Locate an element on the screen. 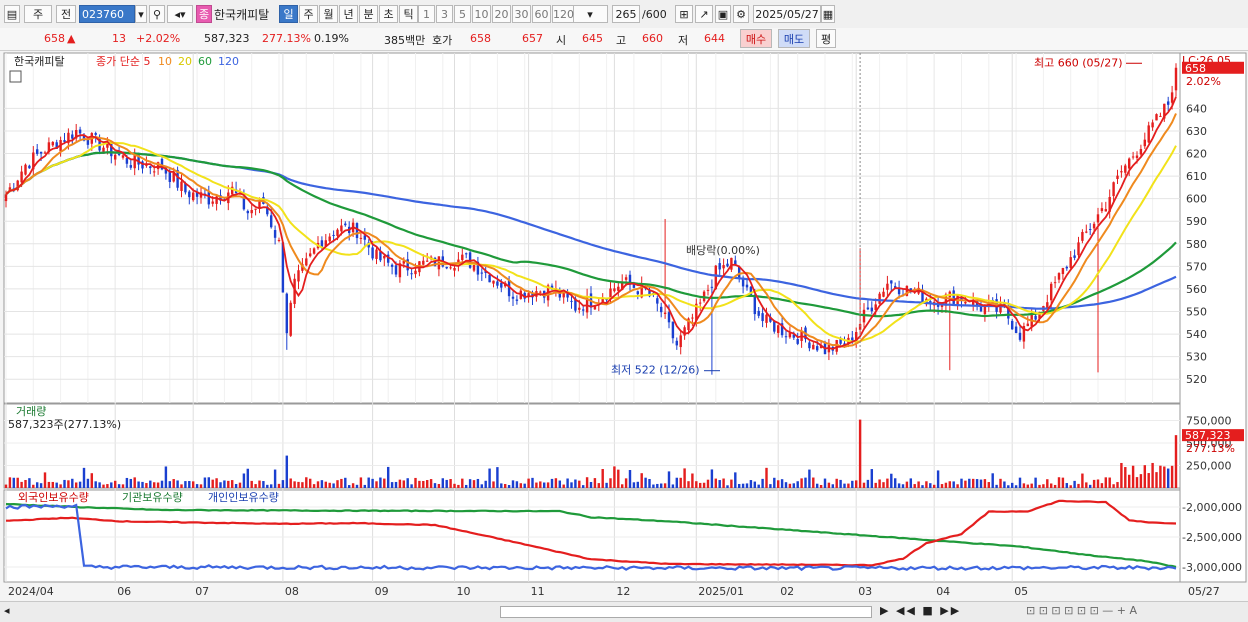 The width and height of the screenshot is (1248, 622). period-tab-2: 월 is located at coordinates (328, 14).